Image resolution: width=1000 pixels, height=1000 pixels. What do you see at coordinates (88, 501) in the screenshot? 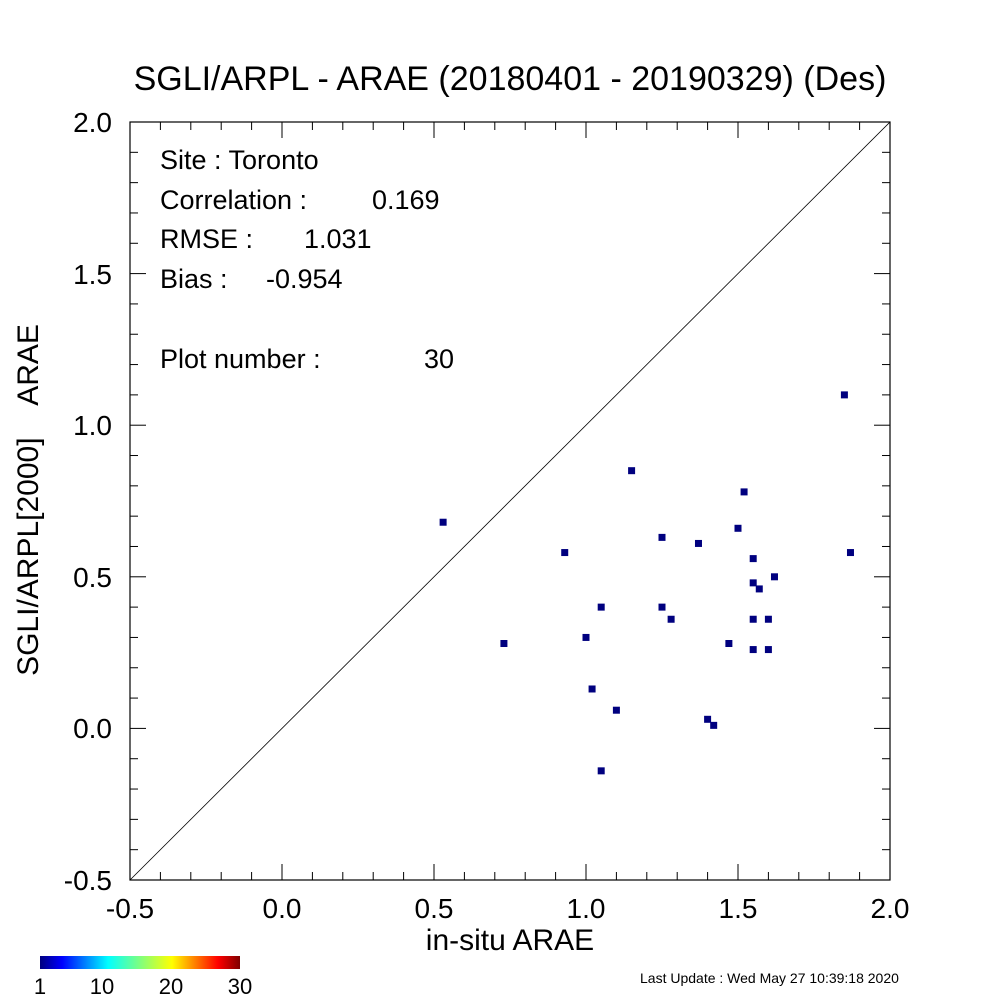
I see `y-tick-labels: -0.5 0.0 0.5 1.0 1.5 2.0` at bounding box center [88, 501].